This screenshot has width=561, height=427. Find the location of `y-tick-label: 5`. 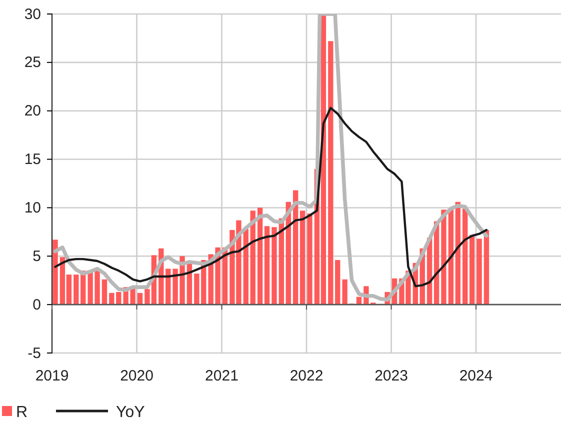

y-tick-label: 5 is located at coordinates (36, 256).